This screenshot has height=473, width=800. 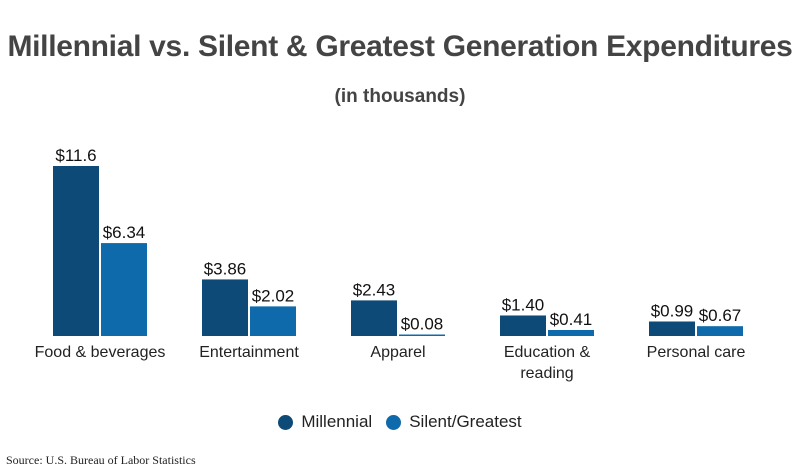 I want to click on data-label-silent-greatest-food-beverages: $6.34, so click(x=124, y=232).